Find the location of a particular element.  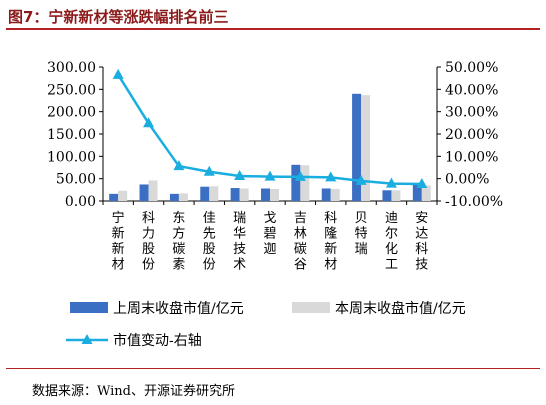

x-tick-label: 科隆新材 is located at coordinates (330, 242).